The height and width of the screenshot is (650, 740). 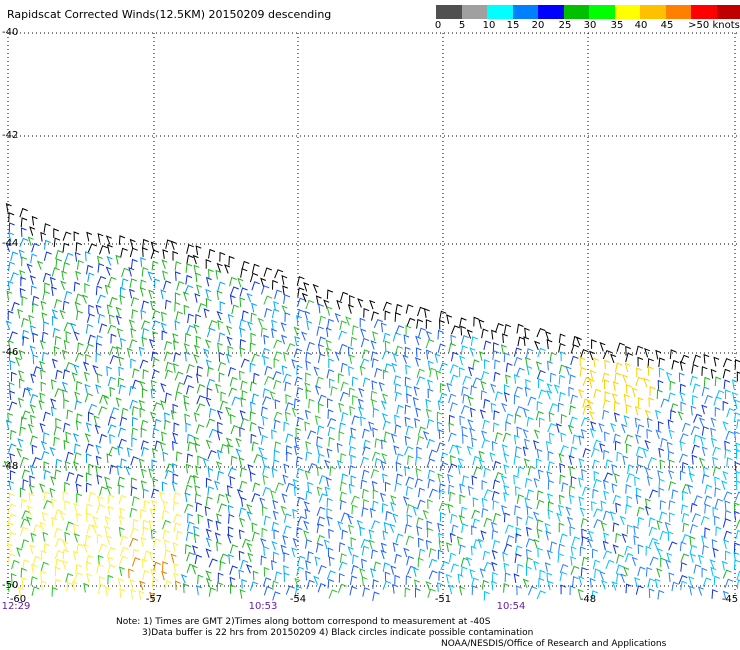 What do you see at coordinates (449, 12) in the screenshot?
I see `colorbar-segment` at bounding box center [449, 12].